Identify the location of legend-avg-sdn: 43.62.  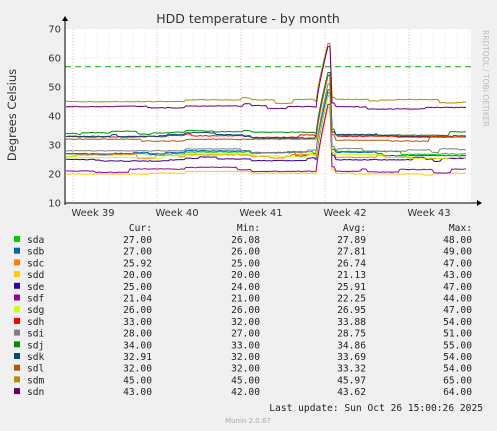
(351, 392).